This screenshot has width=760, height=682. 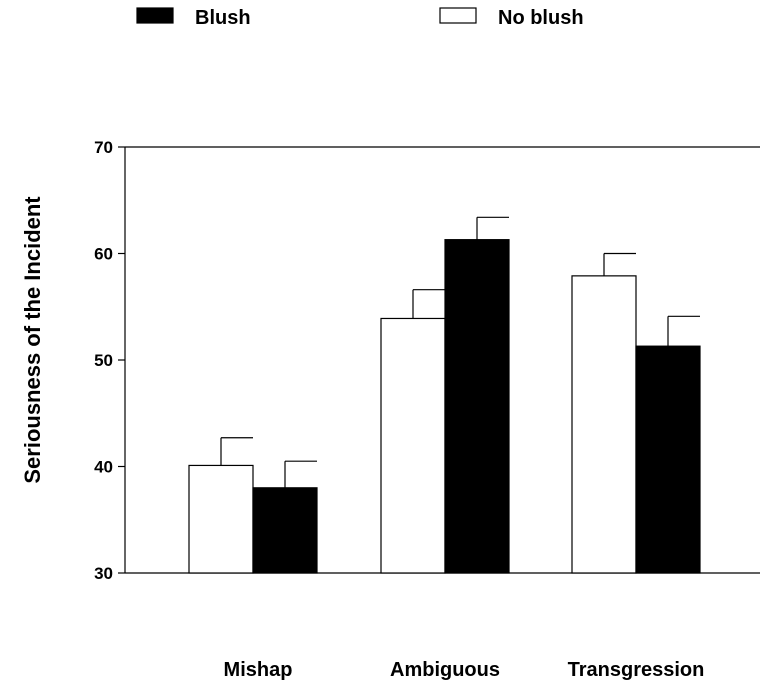 I want to click on y-axis-ticks: 30 40 50 60 70, so click(x=109, y=360).